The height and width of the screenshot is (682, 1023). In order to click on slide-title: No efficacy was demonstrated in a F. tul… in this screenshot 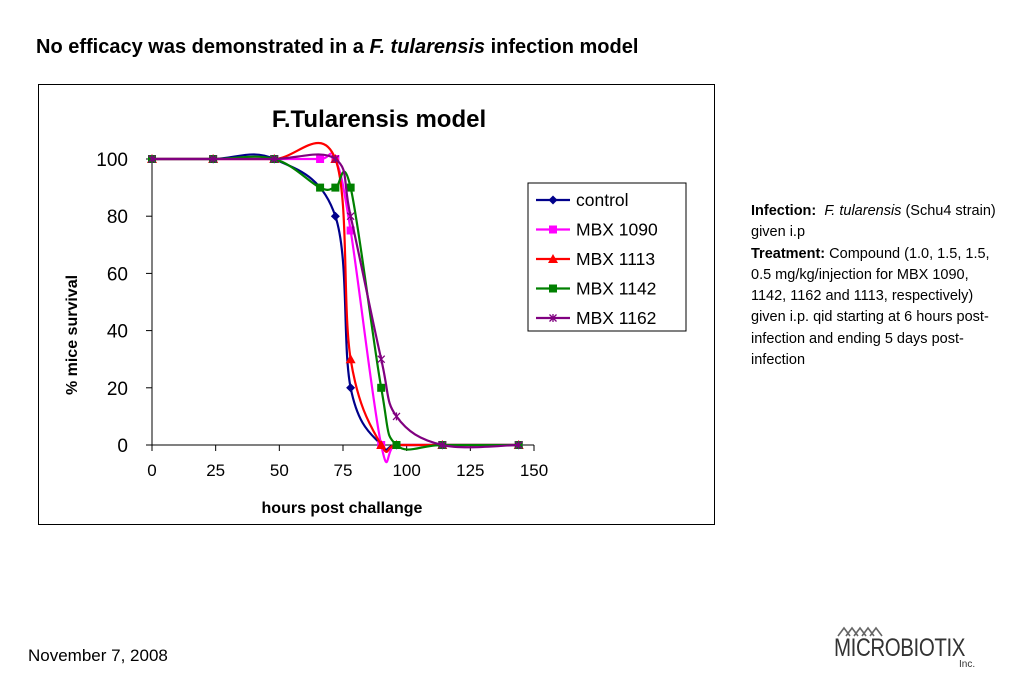, I will do `click(337, 47)`.